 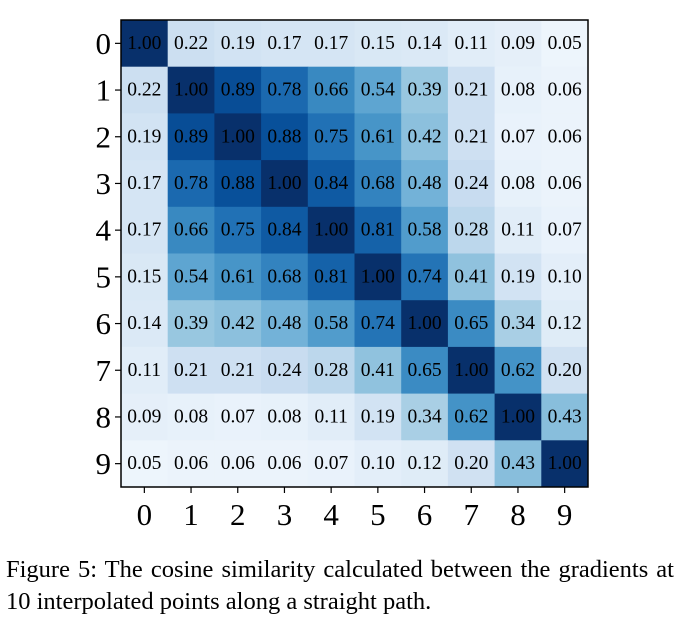 I want to click on cell-value-label: 0.20, so click(x=471, y=463).